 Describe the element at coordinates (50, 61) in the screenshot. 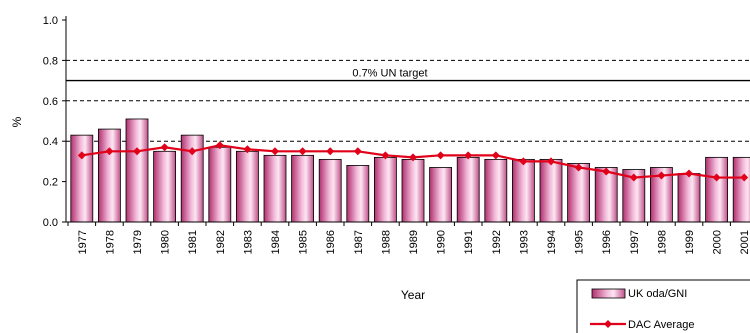

I see `y-tick-label: 0.8` at that location.